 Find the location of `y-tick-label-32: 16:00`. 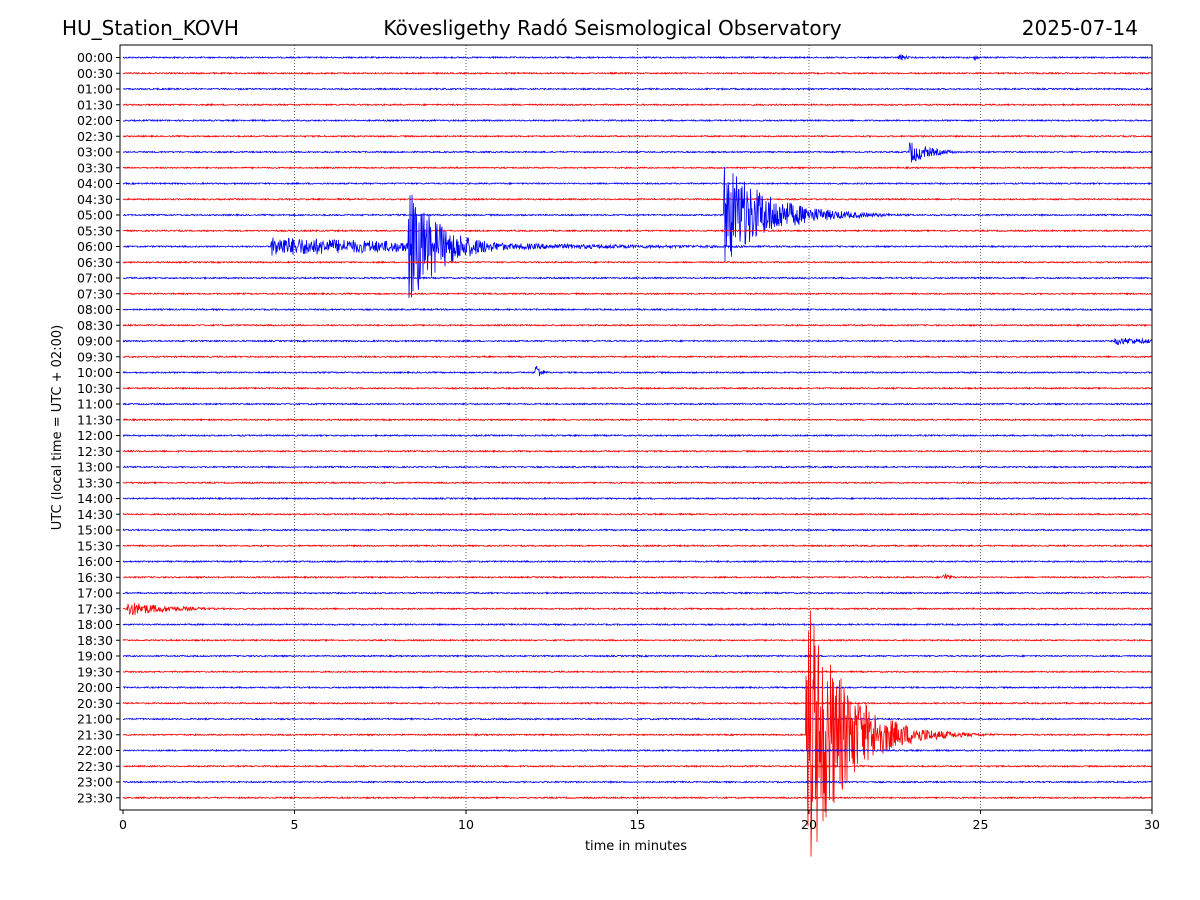

y-tick-label-32: 16:00 is located at coordinates (95, 561).